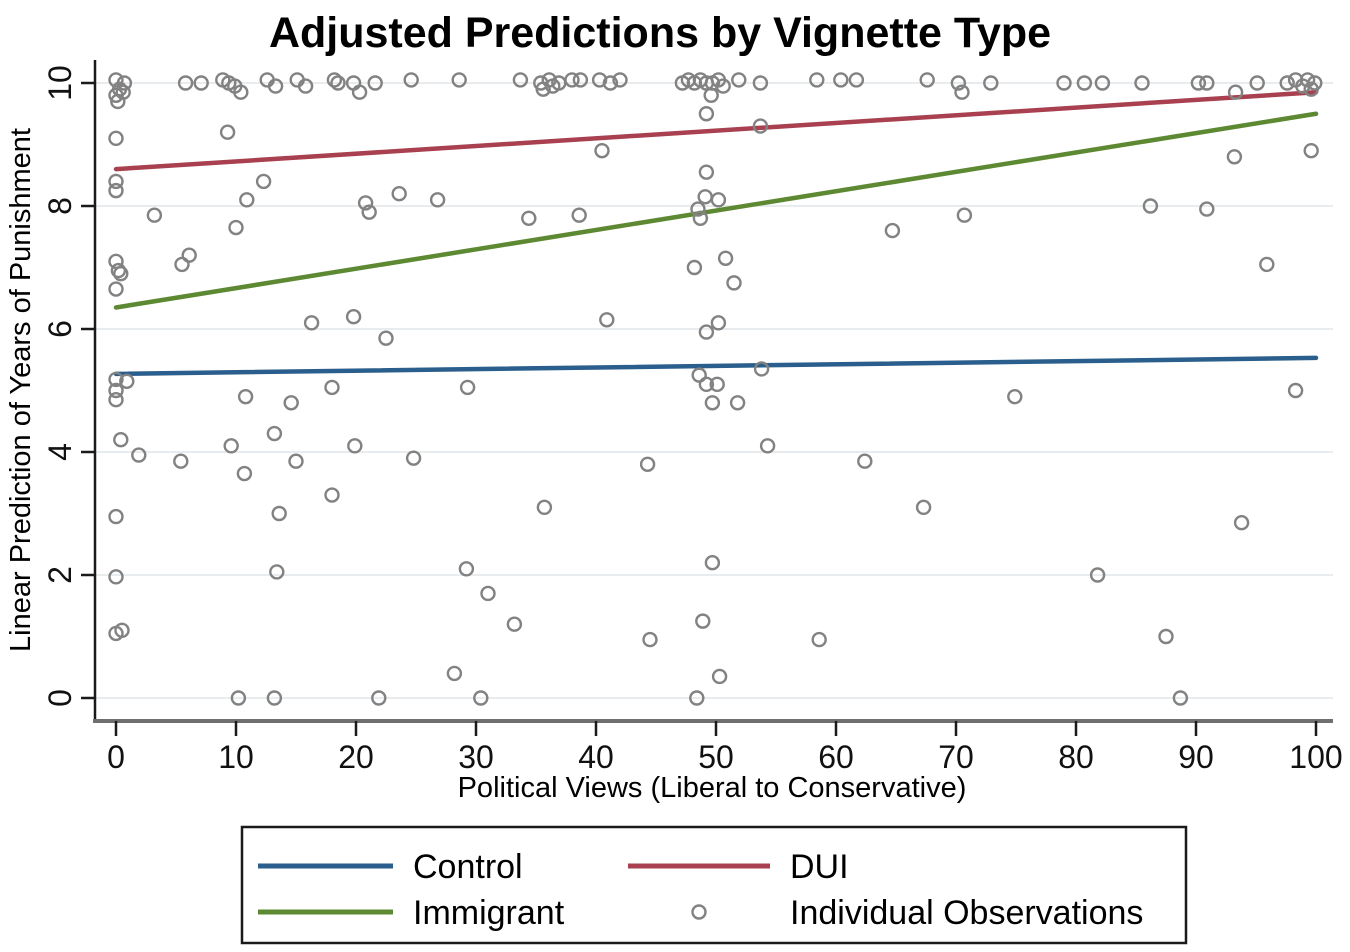 This screenshot has width=1350, height=952. I want to click on legend-box, so click(714, 885).